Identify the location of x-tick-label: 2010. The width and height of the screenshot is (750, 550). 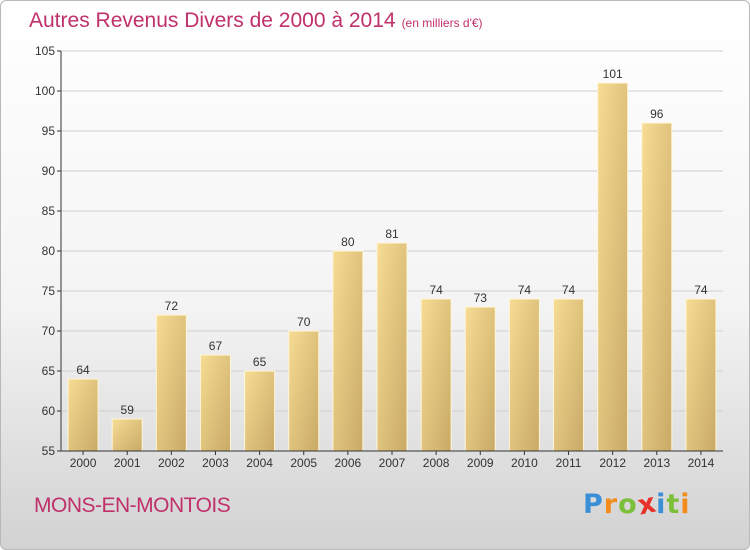
(524, 463).